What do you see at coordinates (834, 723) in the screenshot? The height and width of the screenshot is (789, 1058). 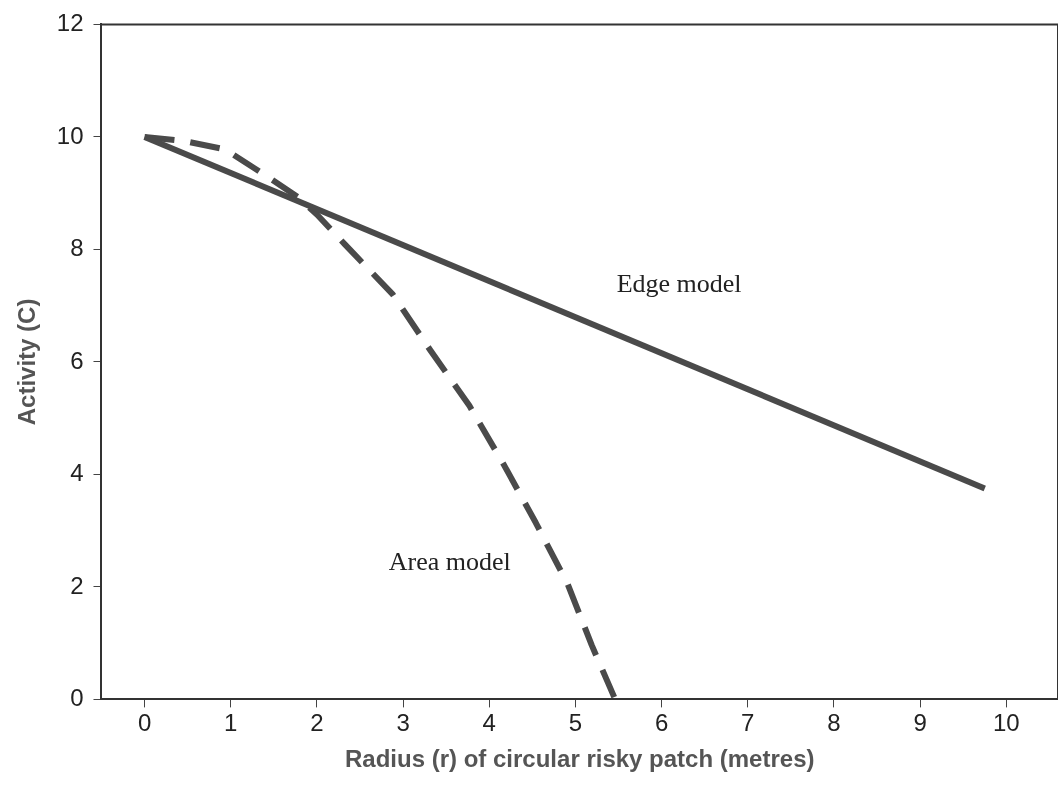 I see `x-tick-label: 8` at bounding box center [834, 723].